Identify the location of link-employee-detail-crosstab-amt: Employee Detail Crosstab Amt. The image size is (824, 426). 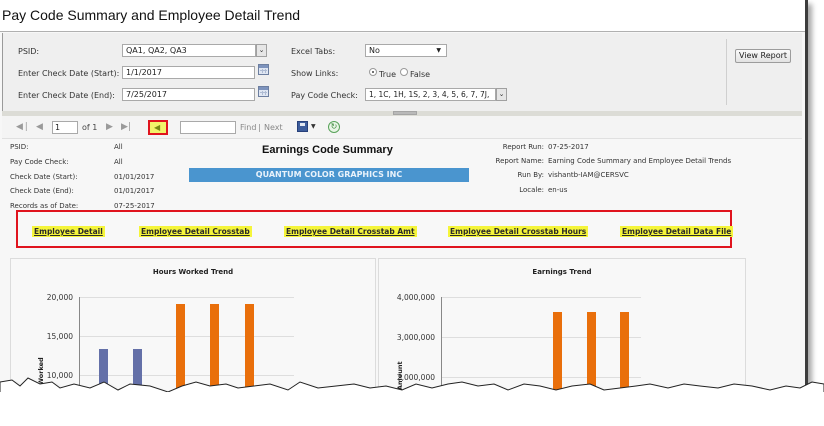
(350, 231).